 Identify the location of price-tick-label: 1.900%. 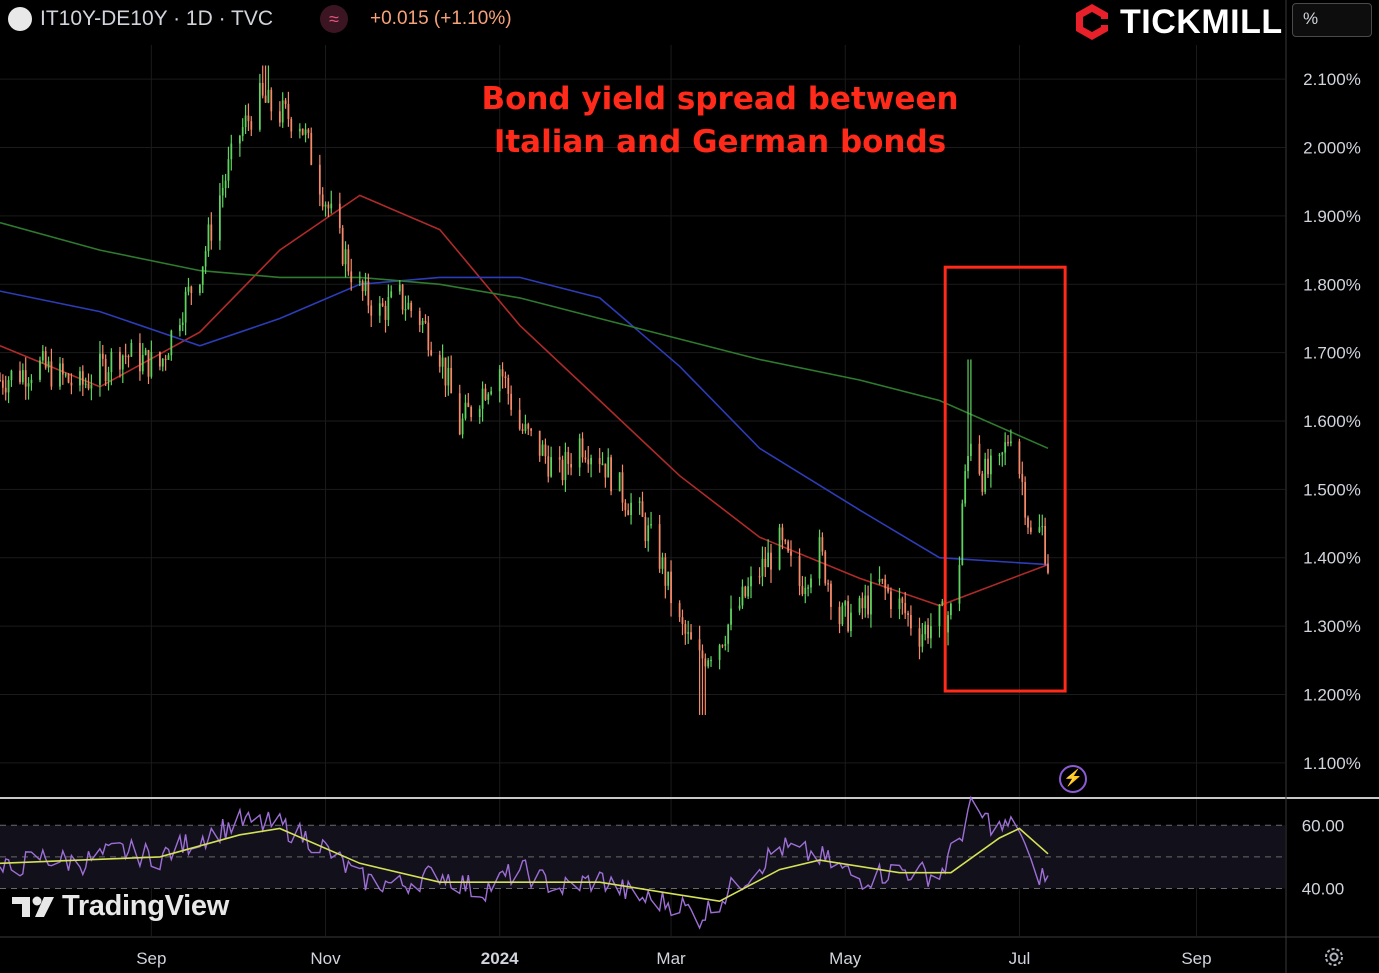
(1332, 216).